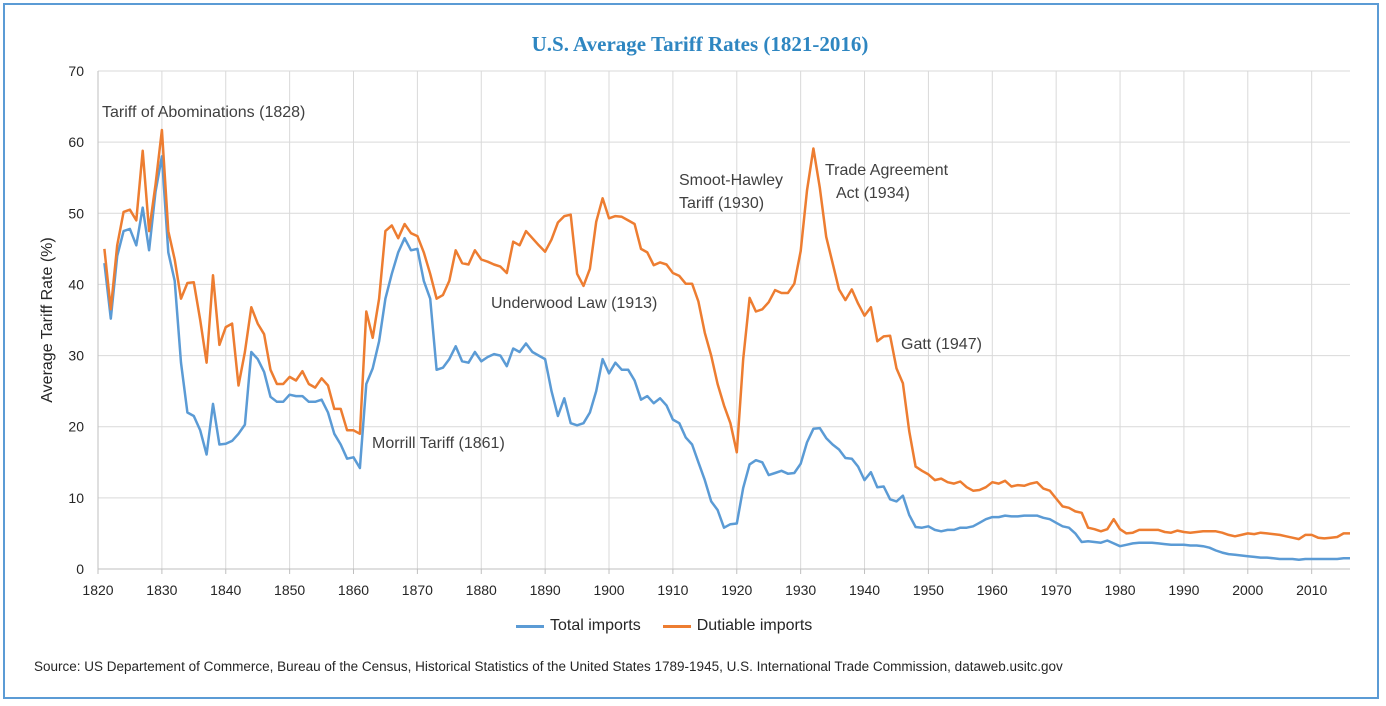  Describe the element at coordinates (887, 170) in the screenshot. I see `annotation-trade1: Trade Agreement` at that location.